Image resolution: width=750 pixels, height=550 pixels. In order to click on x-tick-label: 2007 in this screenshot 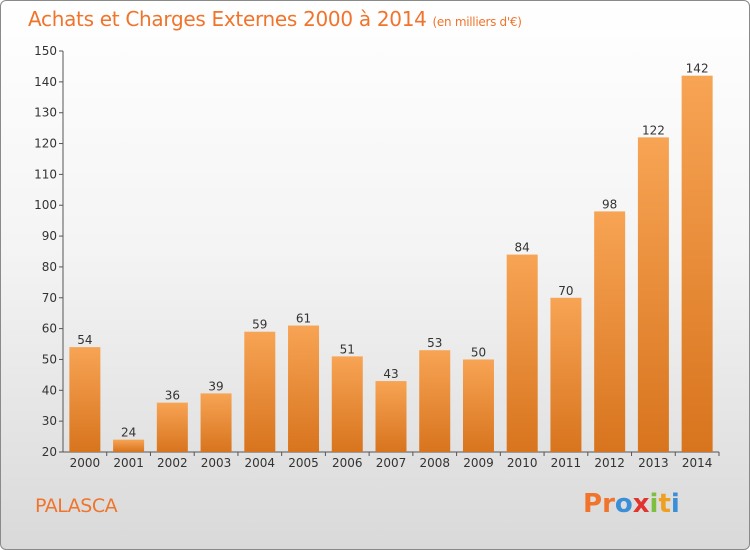, I will do `click(391, 463)`.